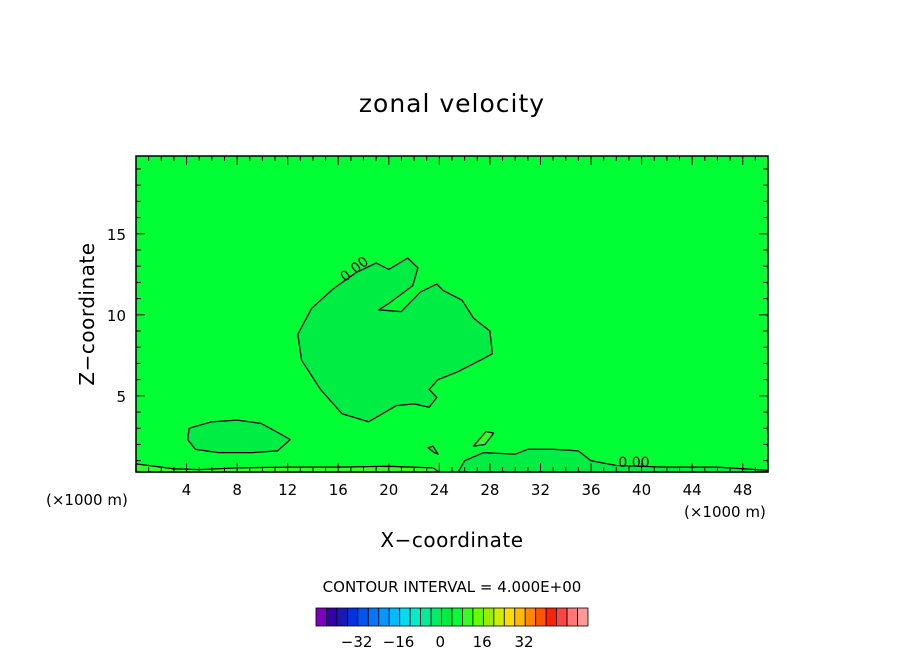  What do you see at coordinates (399, 642) in the screenshot?
I see `colorbar-tick-label: −16` at bounding box center [399, 642].